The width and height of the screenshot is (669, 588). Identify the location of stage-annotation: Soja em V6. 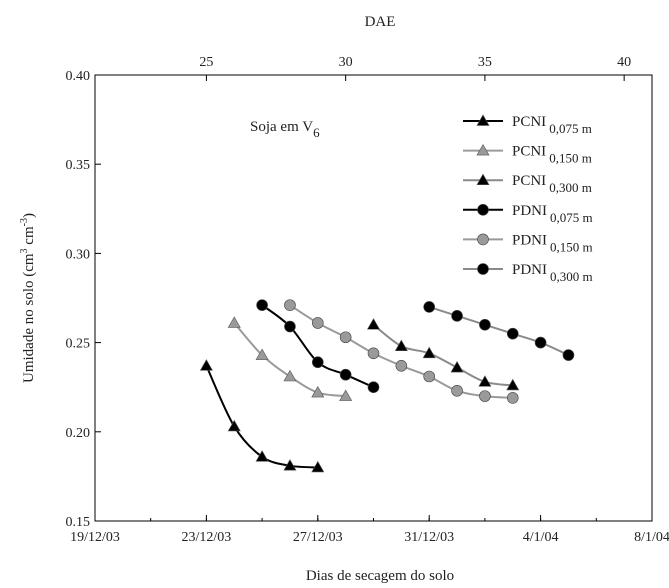
(285, 129).